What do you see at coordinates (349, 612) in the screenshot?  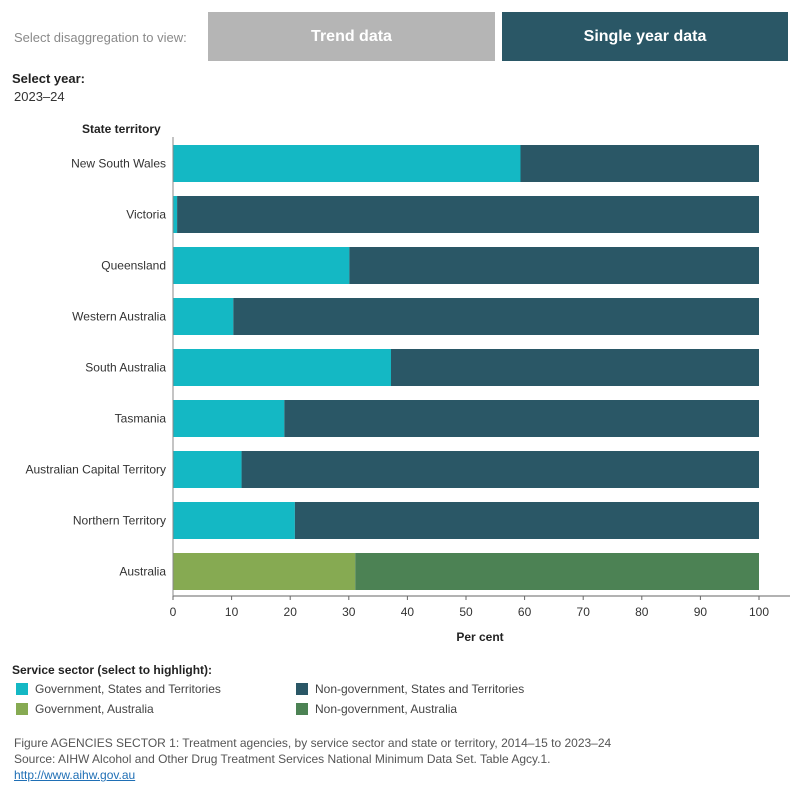 I see `x-tick-label-30: 30` at bounding box center [349, 612].